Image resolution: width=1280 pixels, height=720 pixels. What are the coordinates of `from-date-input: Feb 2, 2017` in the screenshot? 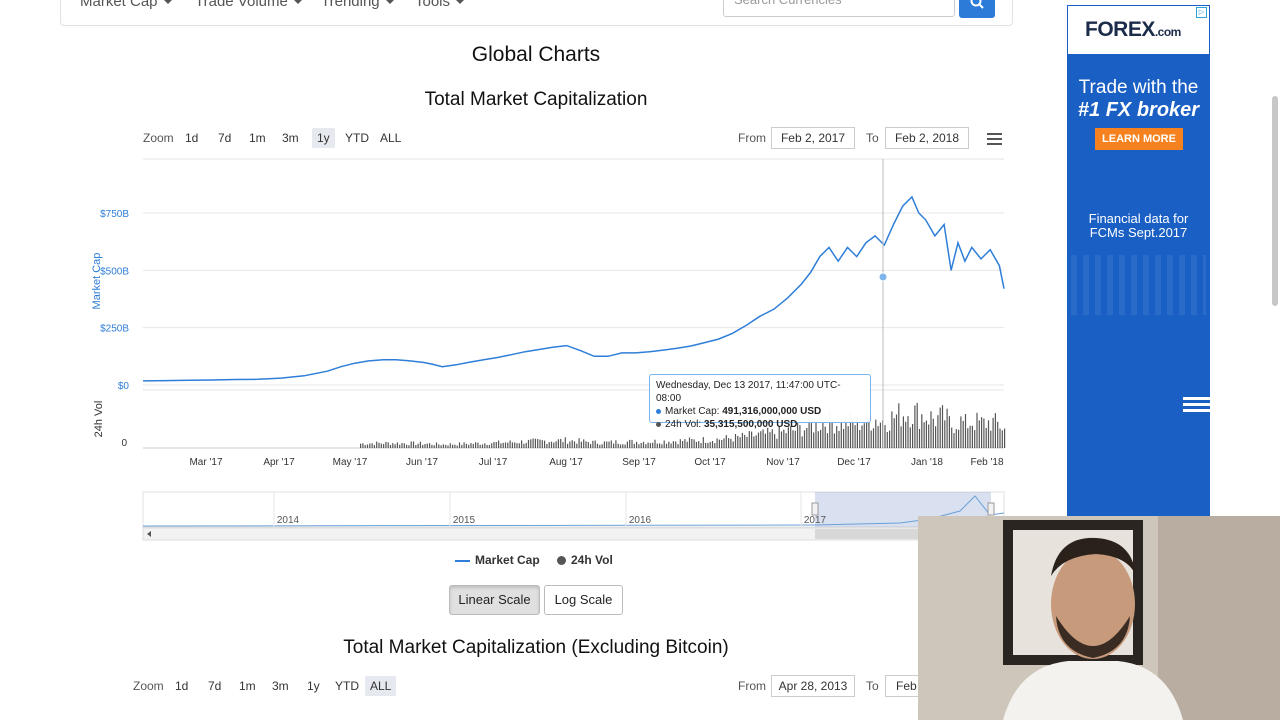 It's located at (813, 138).